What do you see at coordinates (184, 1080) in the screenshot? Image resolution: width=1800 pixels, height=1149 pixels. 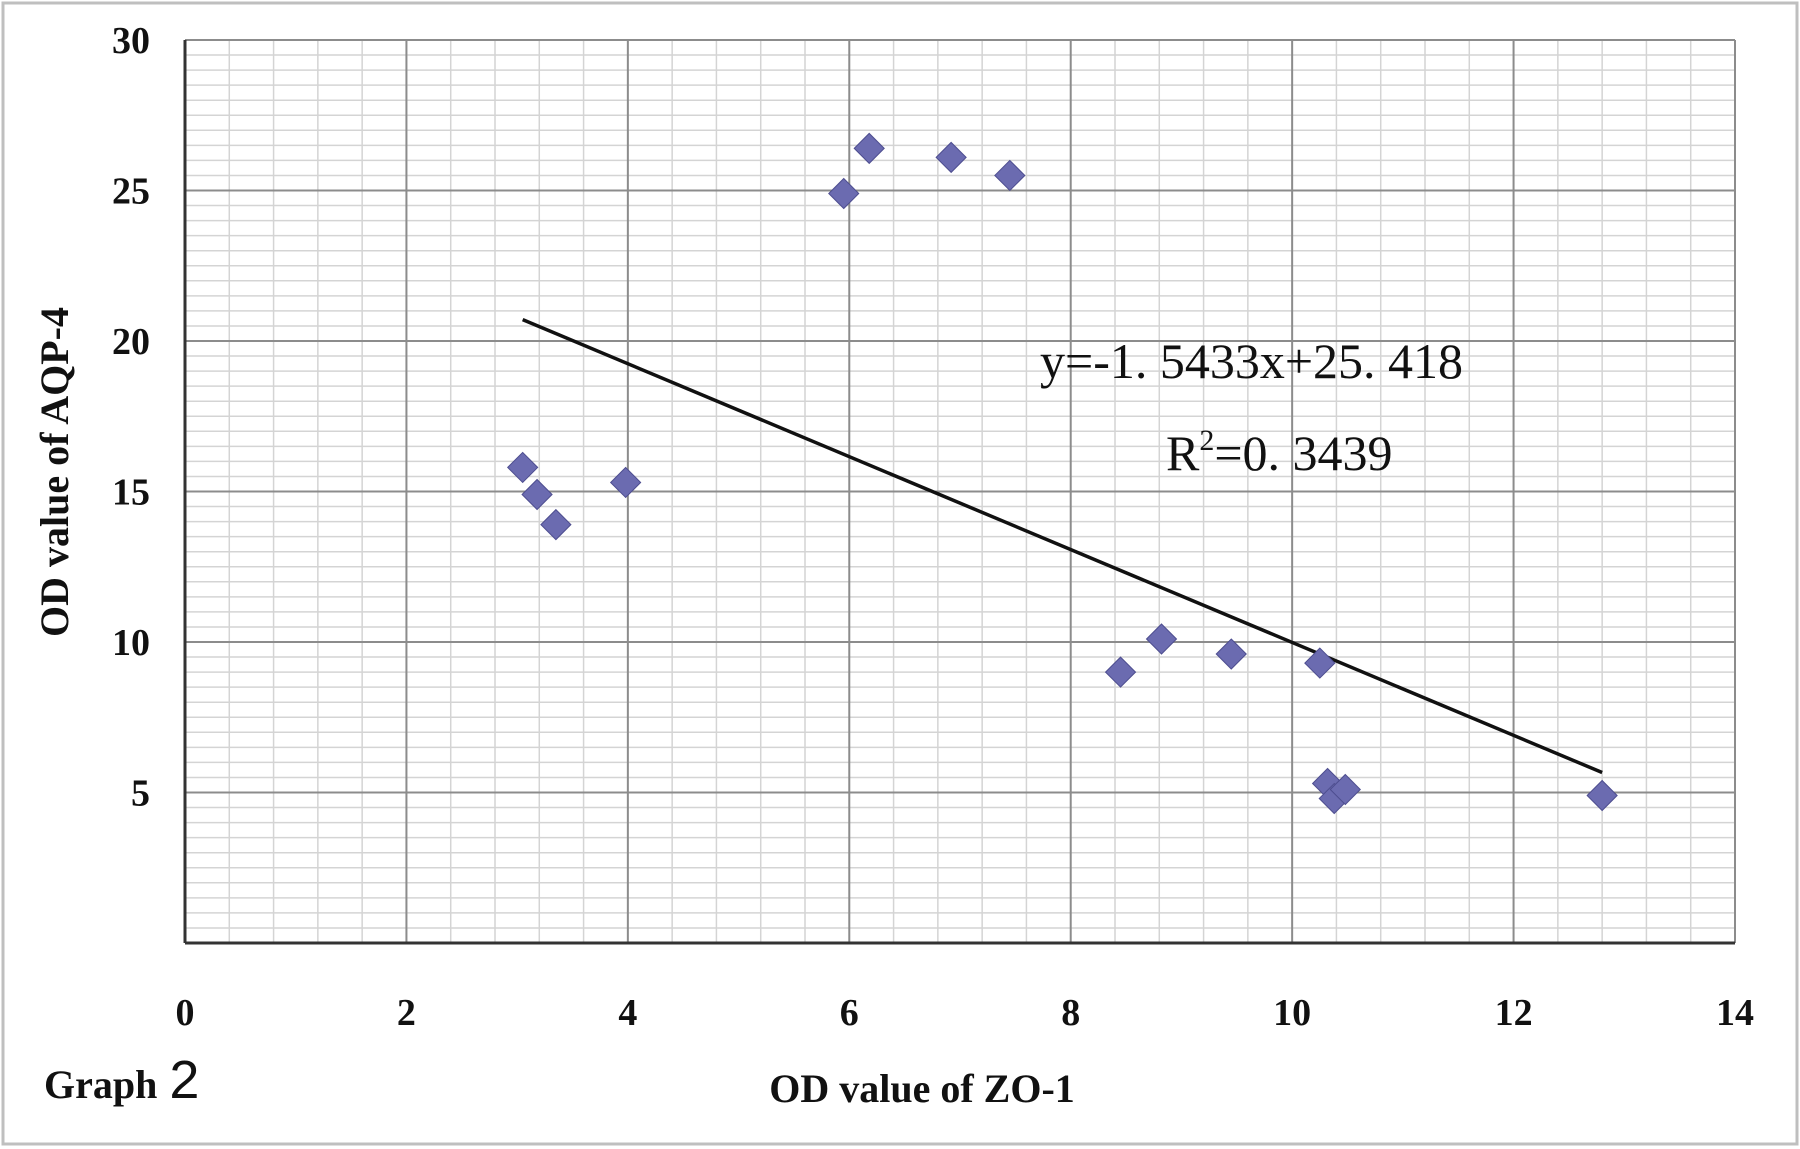 I see `graph-caption-number: 2` at bounding box center [184, 1080].